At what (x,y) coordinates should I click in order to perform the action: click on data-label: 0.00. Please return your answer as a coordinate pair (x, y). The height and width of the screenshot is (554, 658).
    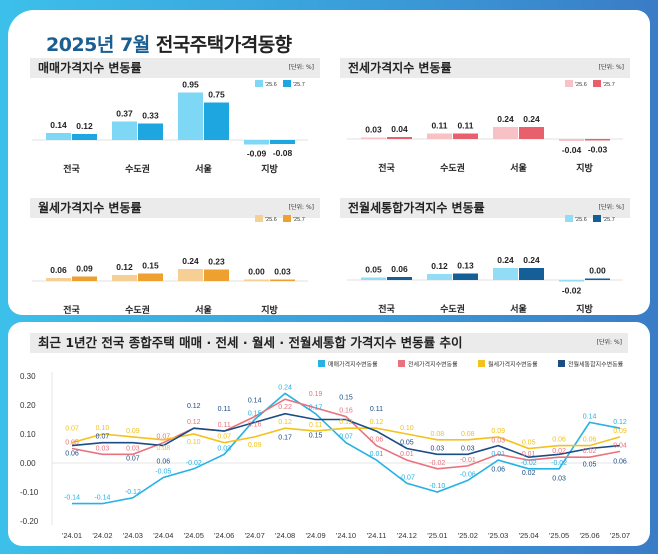
    Looking at the image, I should click on (256, 272).